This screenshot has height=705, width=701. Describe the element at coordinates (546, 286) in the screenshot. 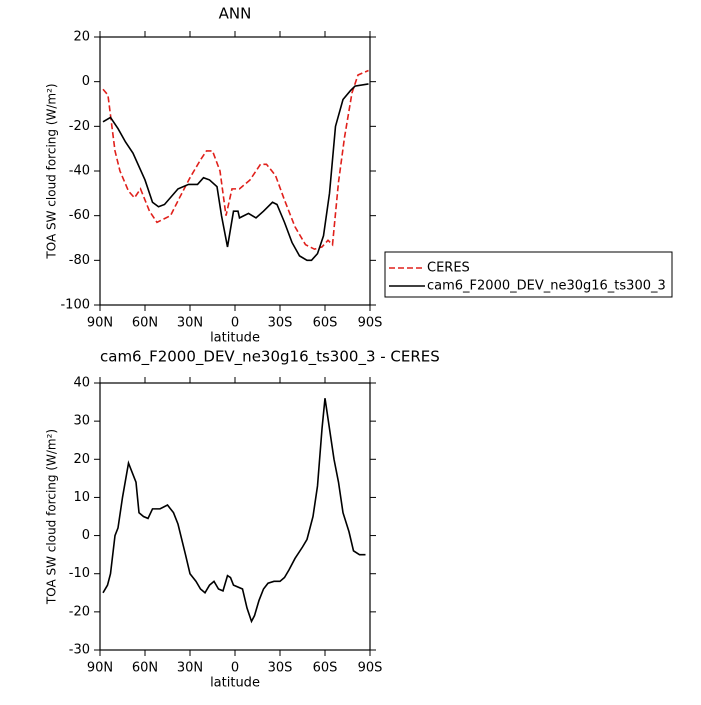

I see `legend-label: cam6_F2000_DEV_ne30g16_ts300_3` at that location.